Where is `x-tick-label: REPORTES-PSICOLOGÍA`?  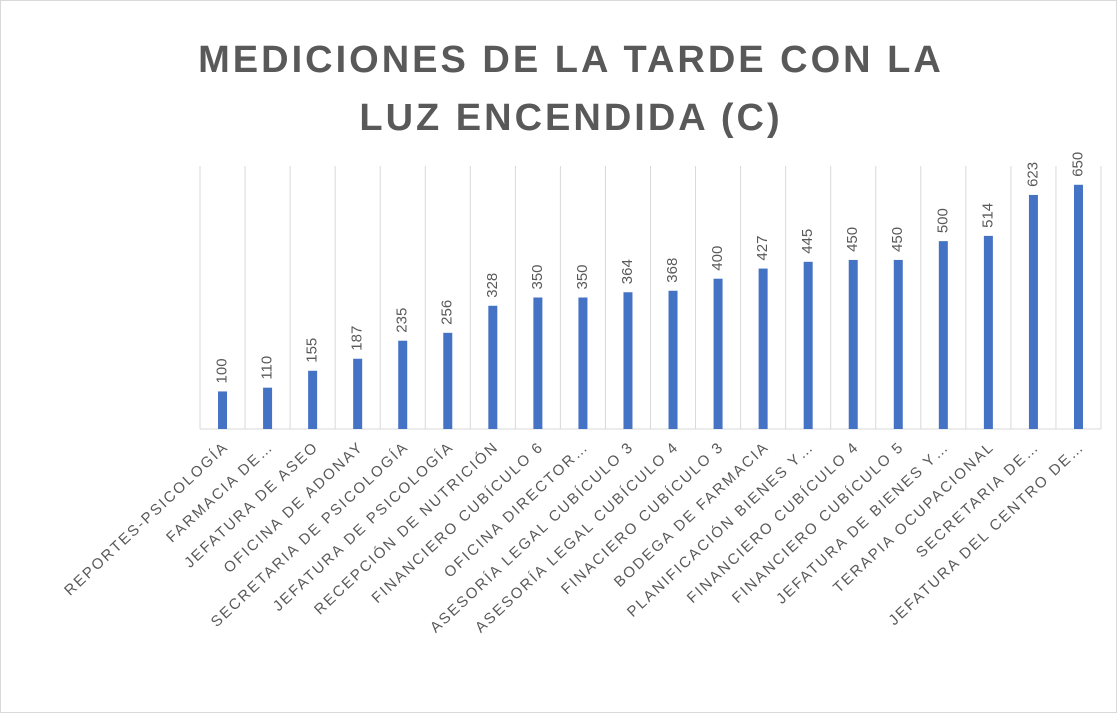 x-tick-label: REPORTES-PSICOLOGÍA is located at coordinates (146, 518).